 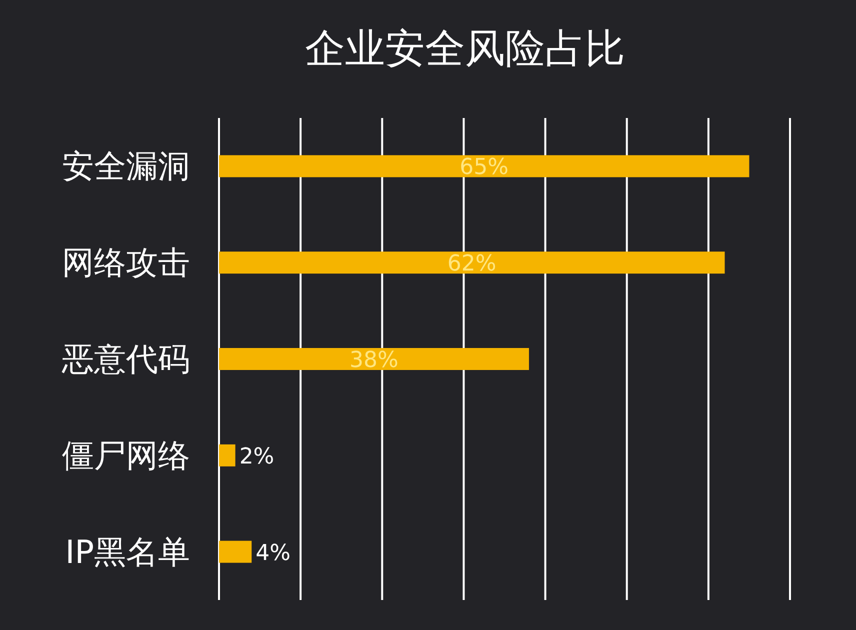 I want to click on y-tick-label: 恶意代码, so click(x=125, y=359).